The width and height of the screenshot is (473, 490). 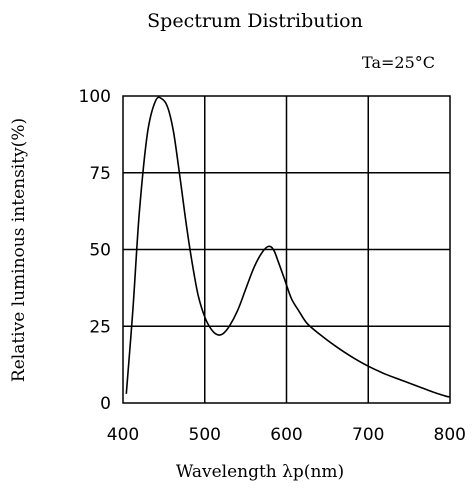 I want to click on x-axis-label: Wavelength λp(nm), so click(x=260, y=472).